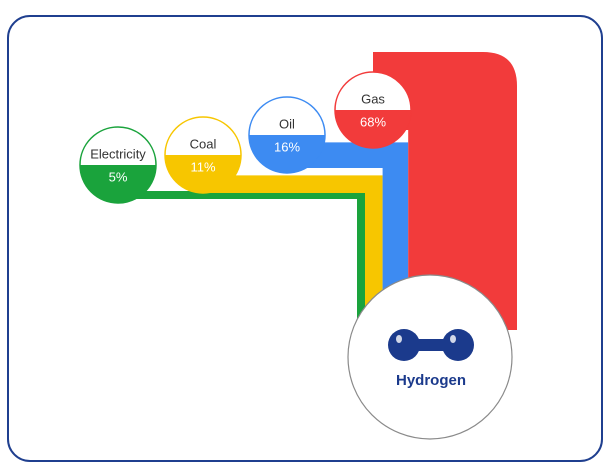 The image size is (605, 469). I want to click on target-node: Hydrogen, so click(430, 357).